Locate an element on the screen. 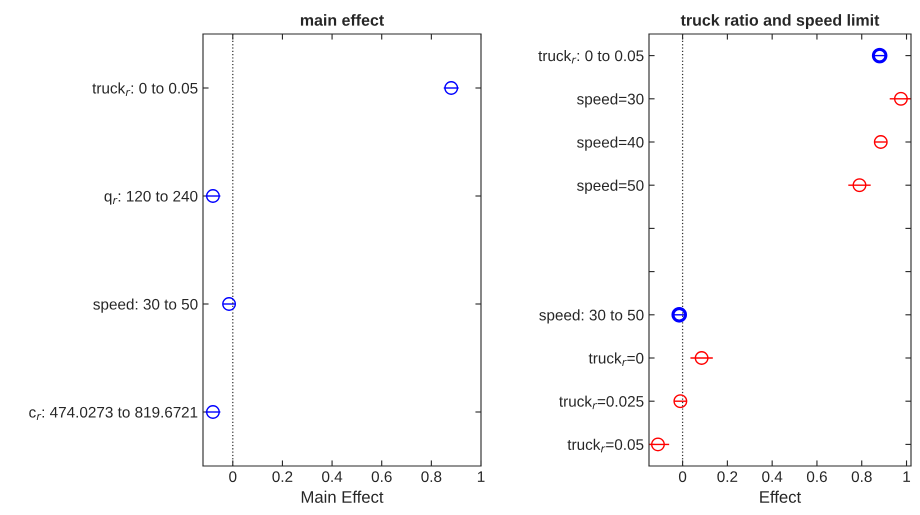 This screenshot has height=515, width=920. y-tick-label: speed=30 is located at coordinates (610, 100).